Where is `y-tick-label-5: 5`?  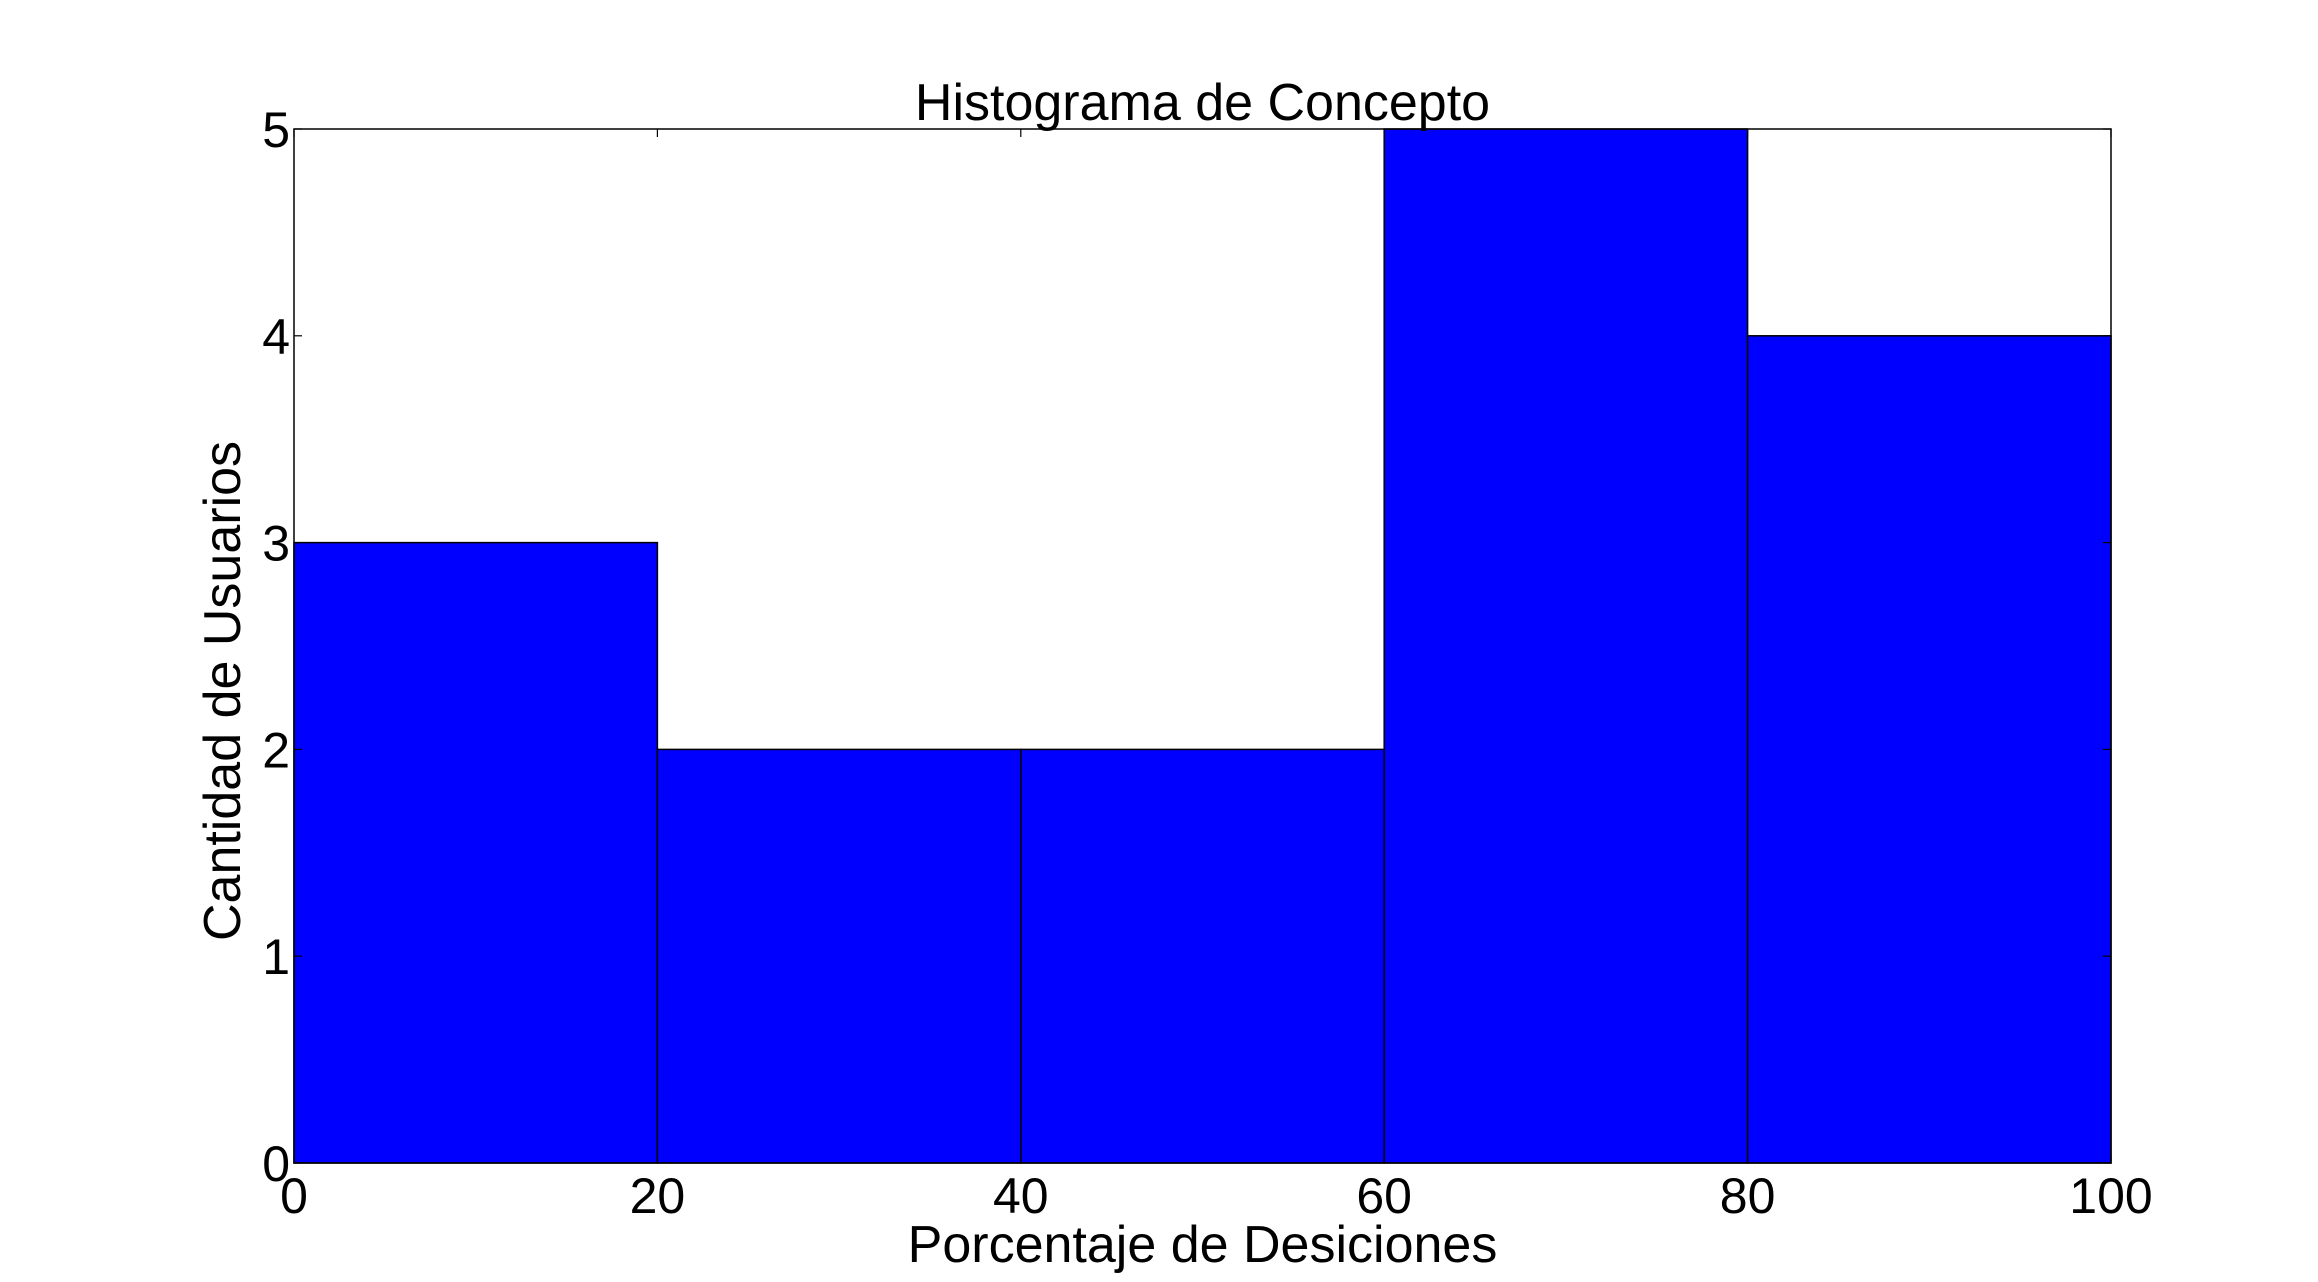
y-tick-label-5: 5 is located at coordinates (276, 130).